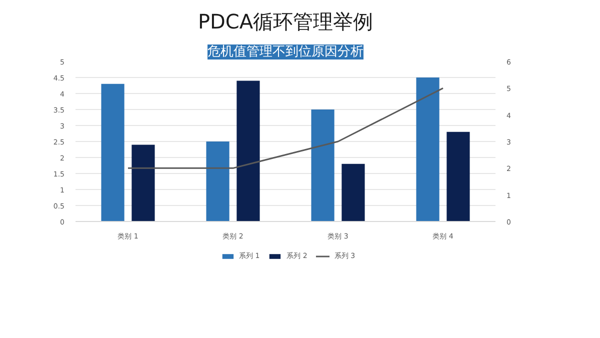 The height and width of the screenshot is (338, 600). I want to click on chart-subtitle: 危机值管理不到位原因分析, so click(286, 52).